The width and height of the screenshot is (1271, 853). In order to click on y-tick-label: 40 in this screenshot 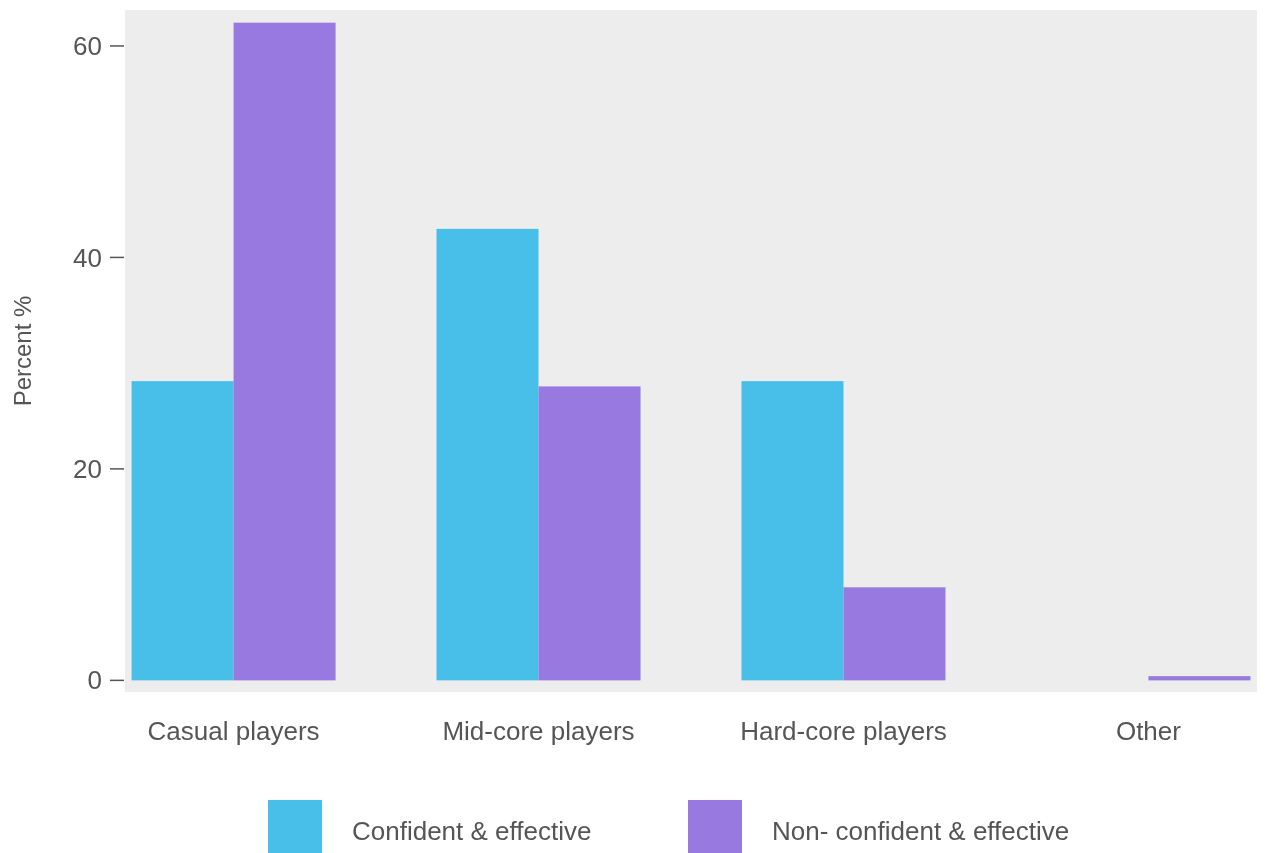, I will do `click(87, 257)`.